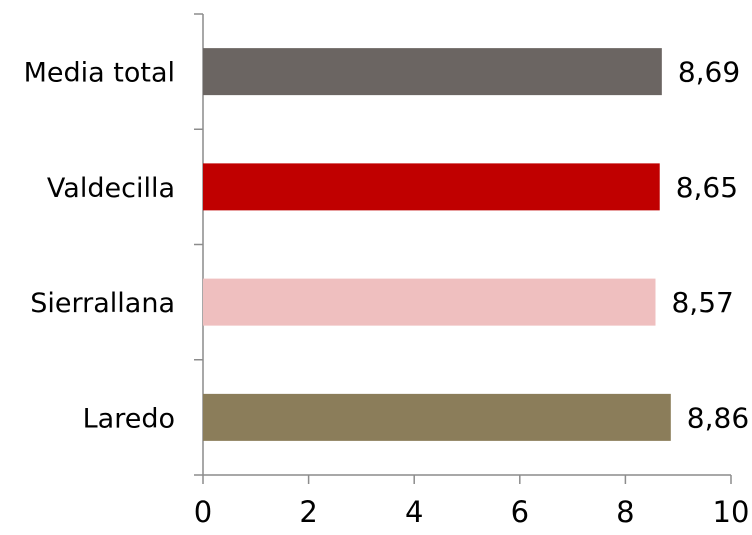  What do you see at coordinates (308, 512) in the screenshot?
I see `x-tick-label: 2` at bounding box center [308, 512].